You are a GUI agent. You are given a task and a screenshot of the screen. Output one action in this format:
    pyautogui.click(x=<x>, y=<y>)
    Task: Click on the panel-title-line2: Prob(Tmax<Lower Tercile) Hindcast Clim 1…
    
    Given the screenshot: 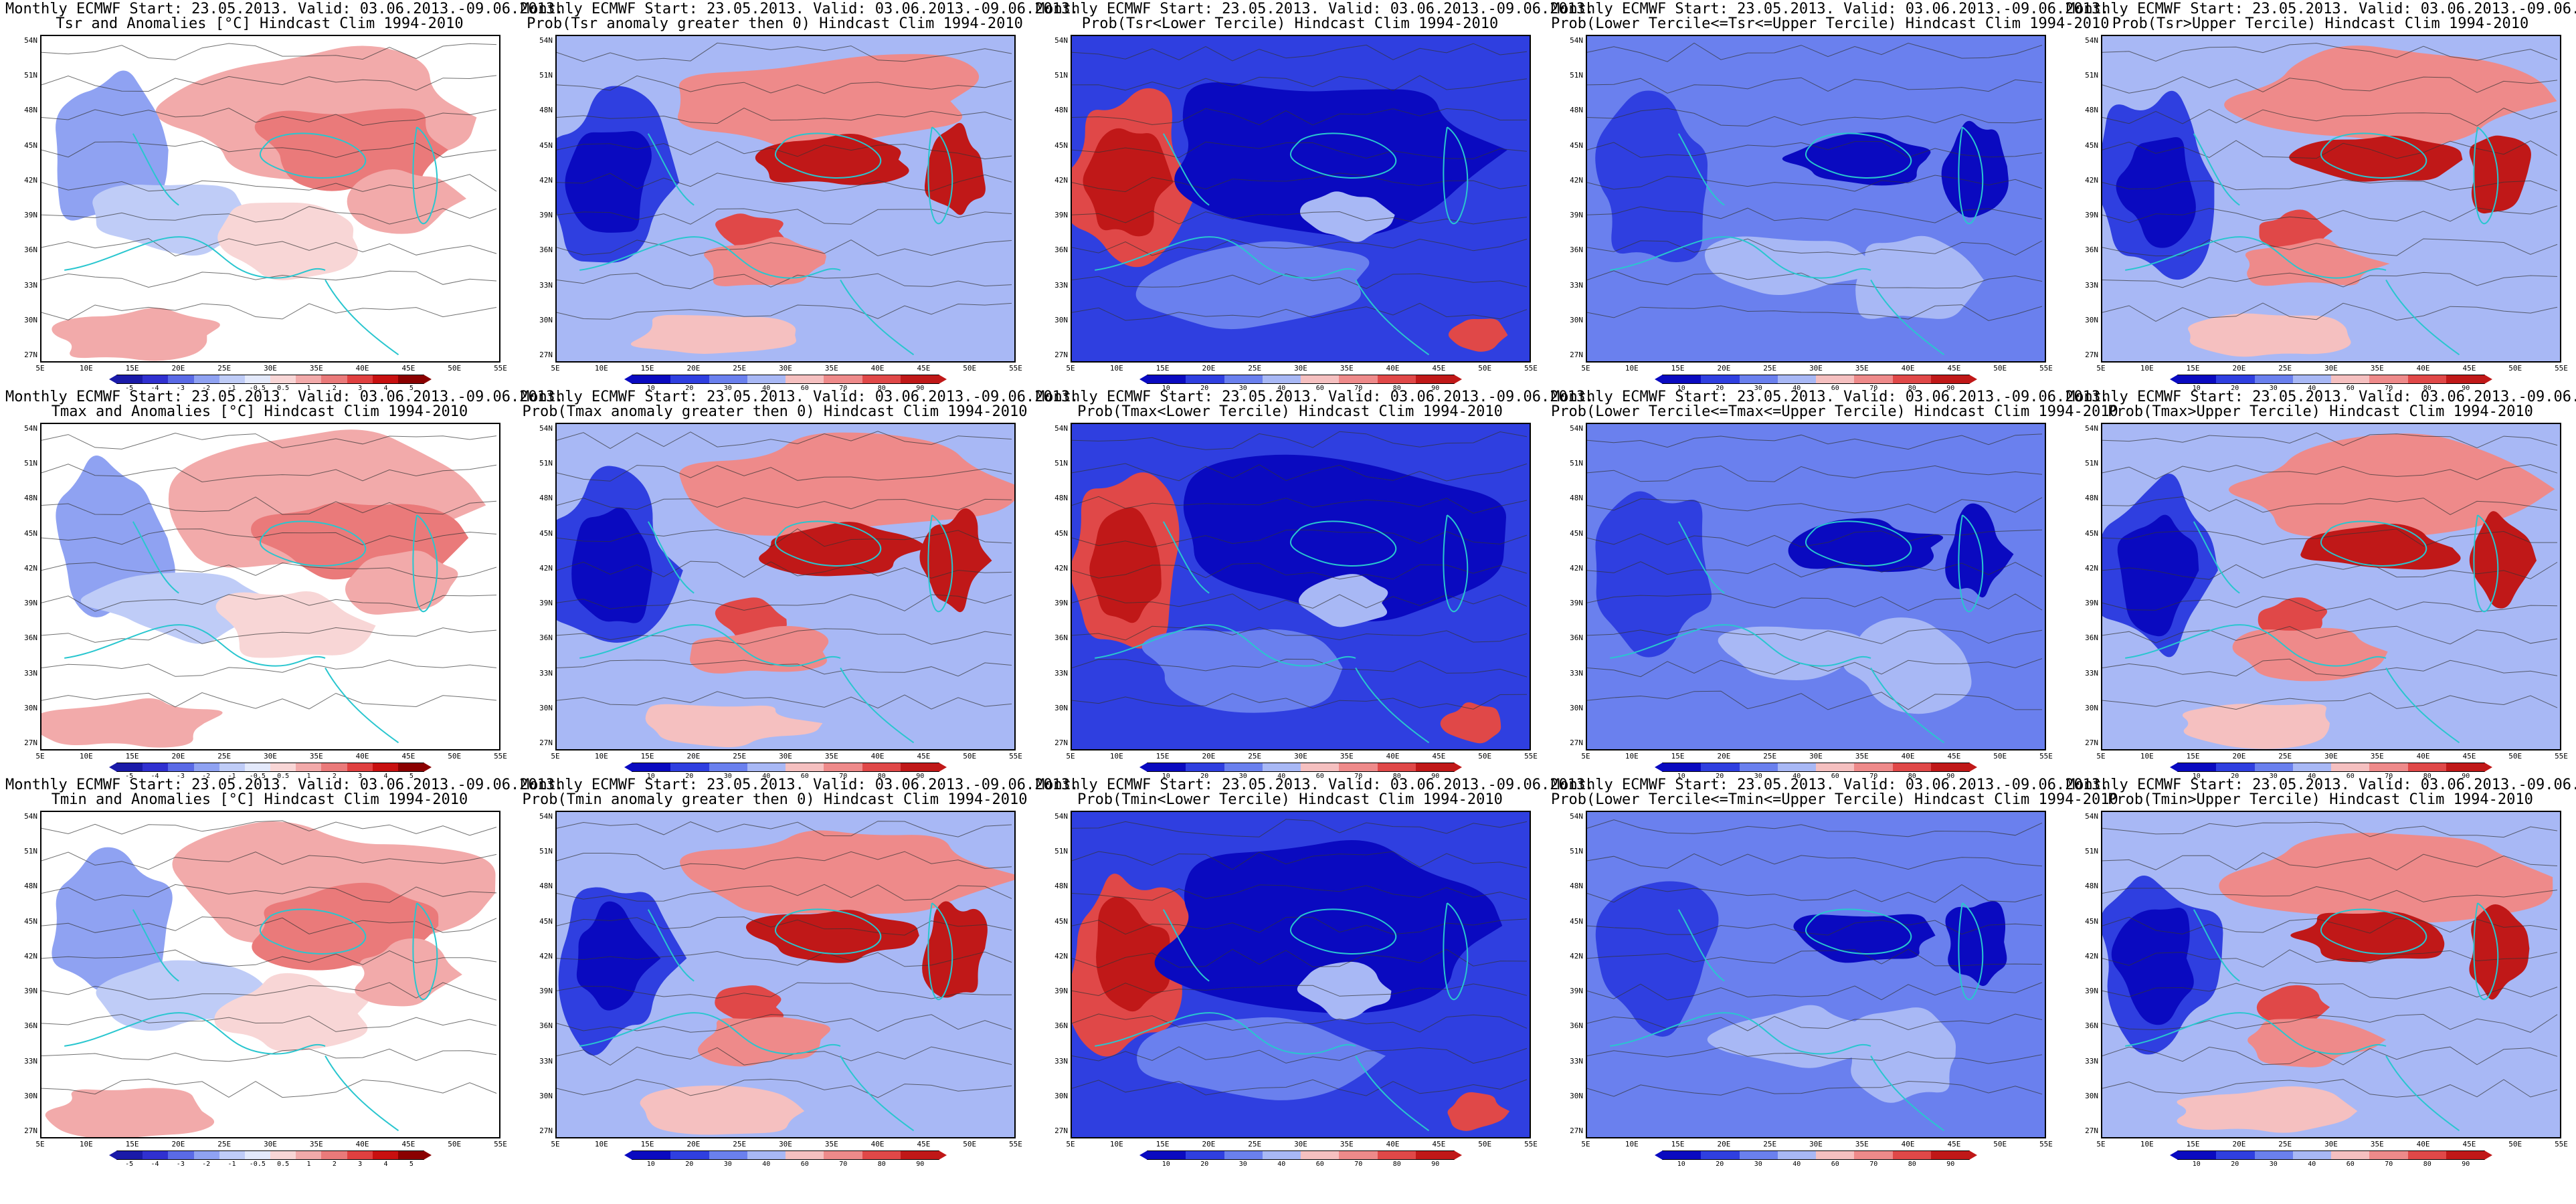 What is the action you would take?
    pyautogui.click(x=1290, y=411)
    